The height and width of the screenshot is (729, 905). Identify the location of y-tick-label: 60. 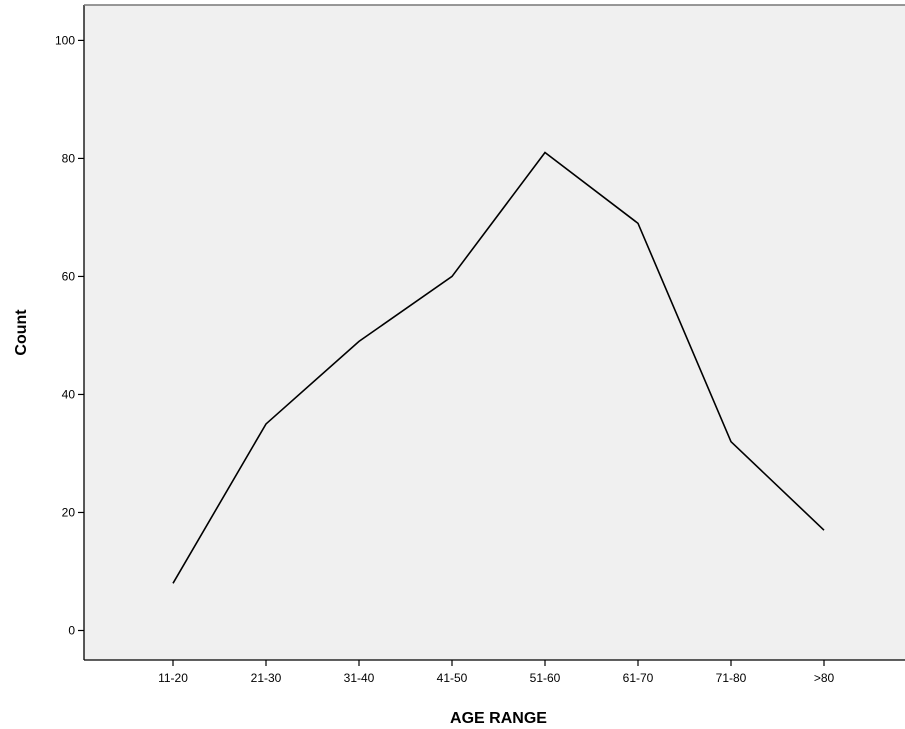
(69, 276).